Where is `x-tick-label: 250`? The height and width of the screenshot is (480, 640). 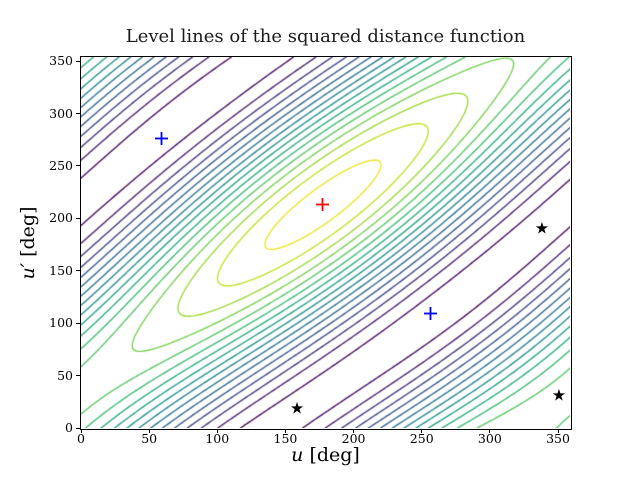 x-tick-label: 250 is located at coordinates (421, 438).